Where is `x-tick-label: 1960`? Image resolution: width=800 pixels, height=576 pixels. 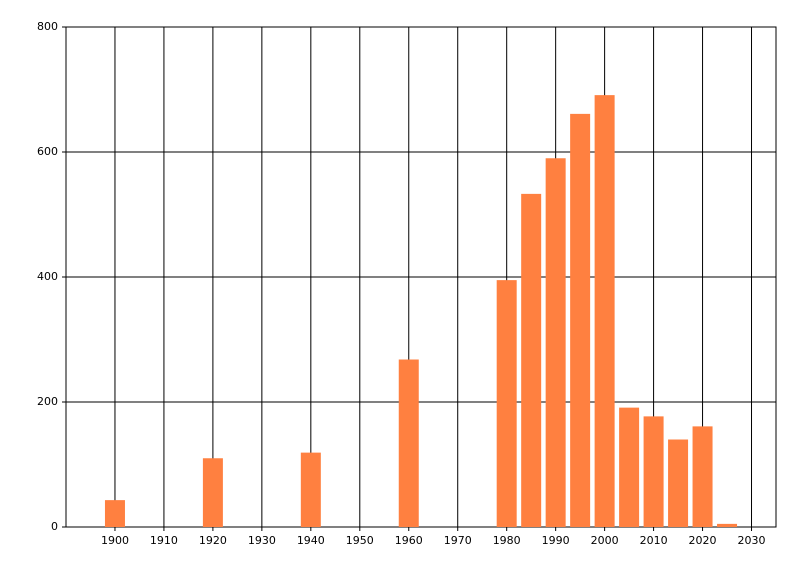
x-tick-label: 1960 is located at coordinates (409, 540).